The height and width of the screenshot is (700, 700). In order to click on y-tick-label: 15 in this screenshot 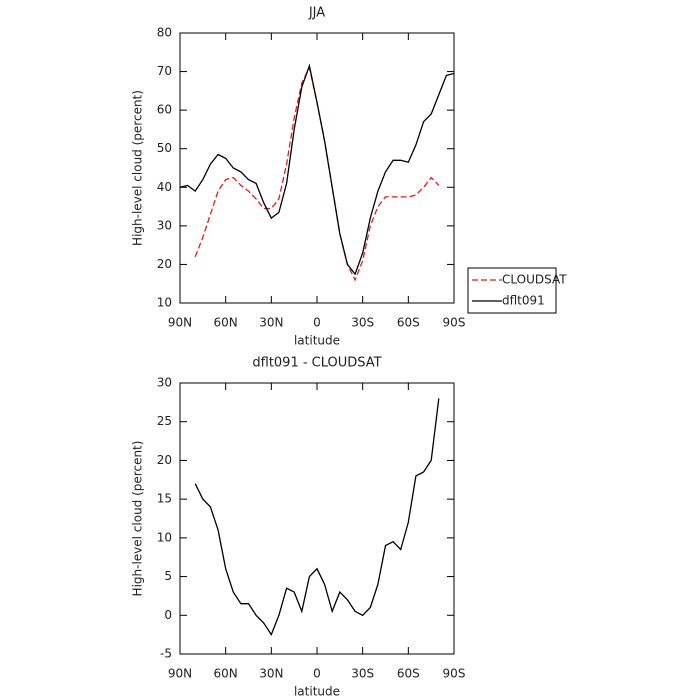, I will do `click(164, 499)`.